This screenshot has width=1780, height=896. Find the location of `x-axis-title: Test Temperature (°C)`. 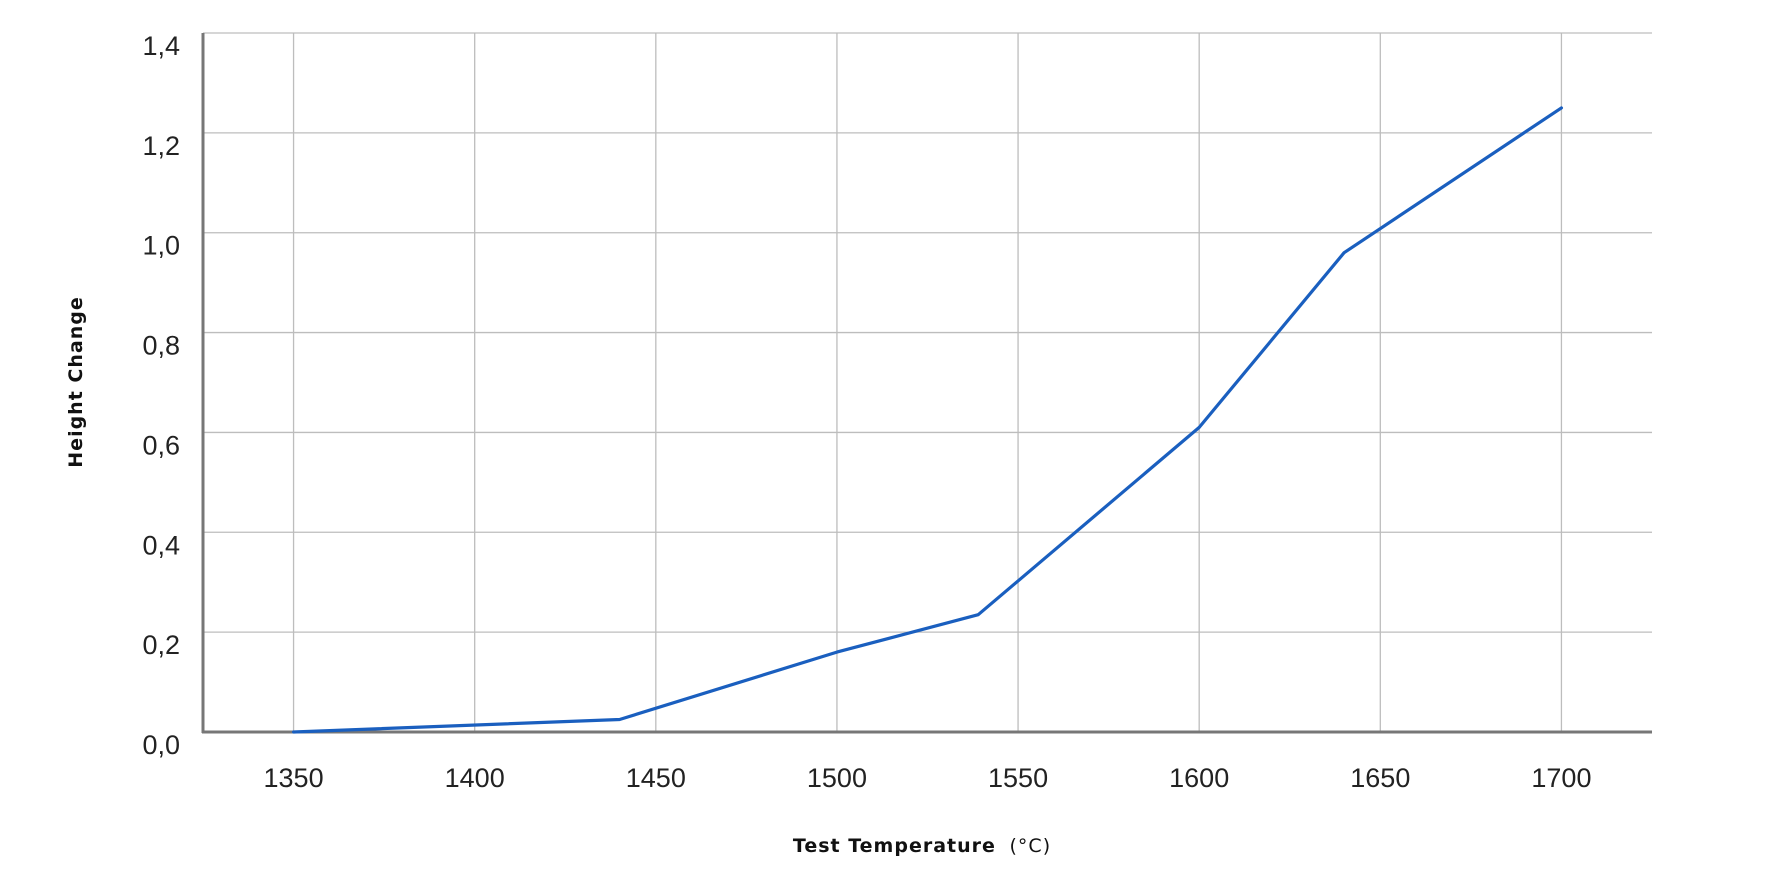

x-axis-title: Test Temperature (°C) is located at coordinates (922, 846).